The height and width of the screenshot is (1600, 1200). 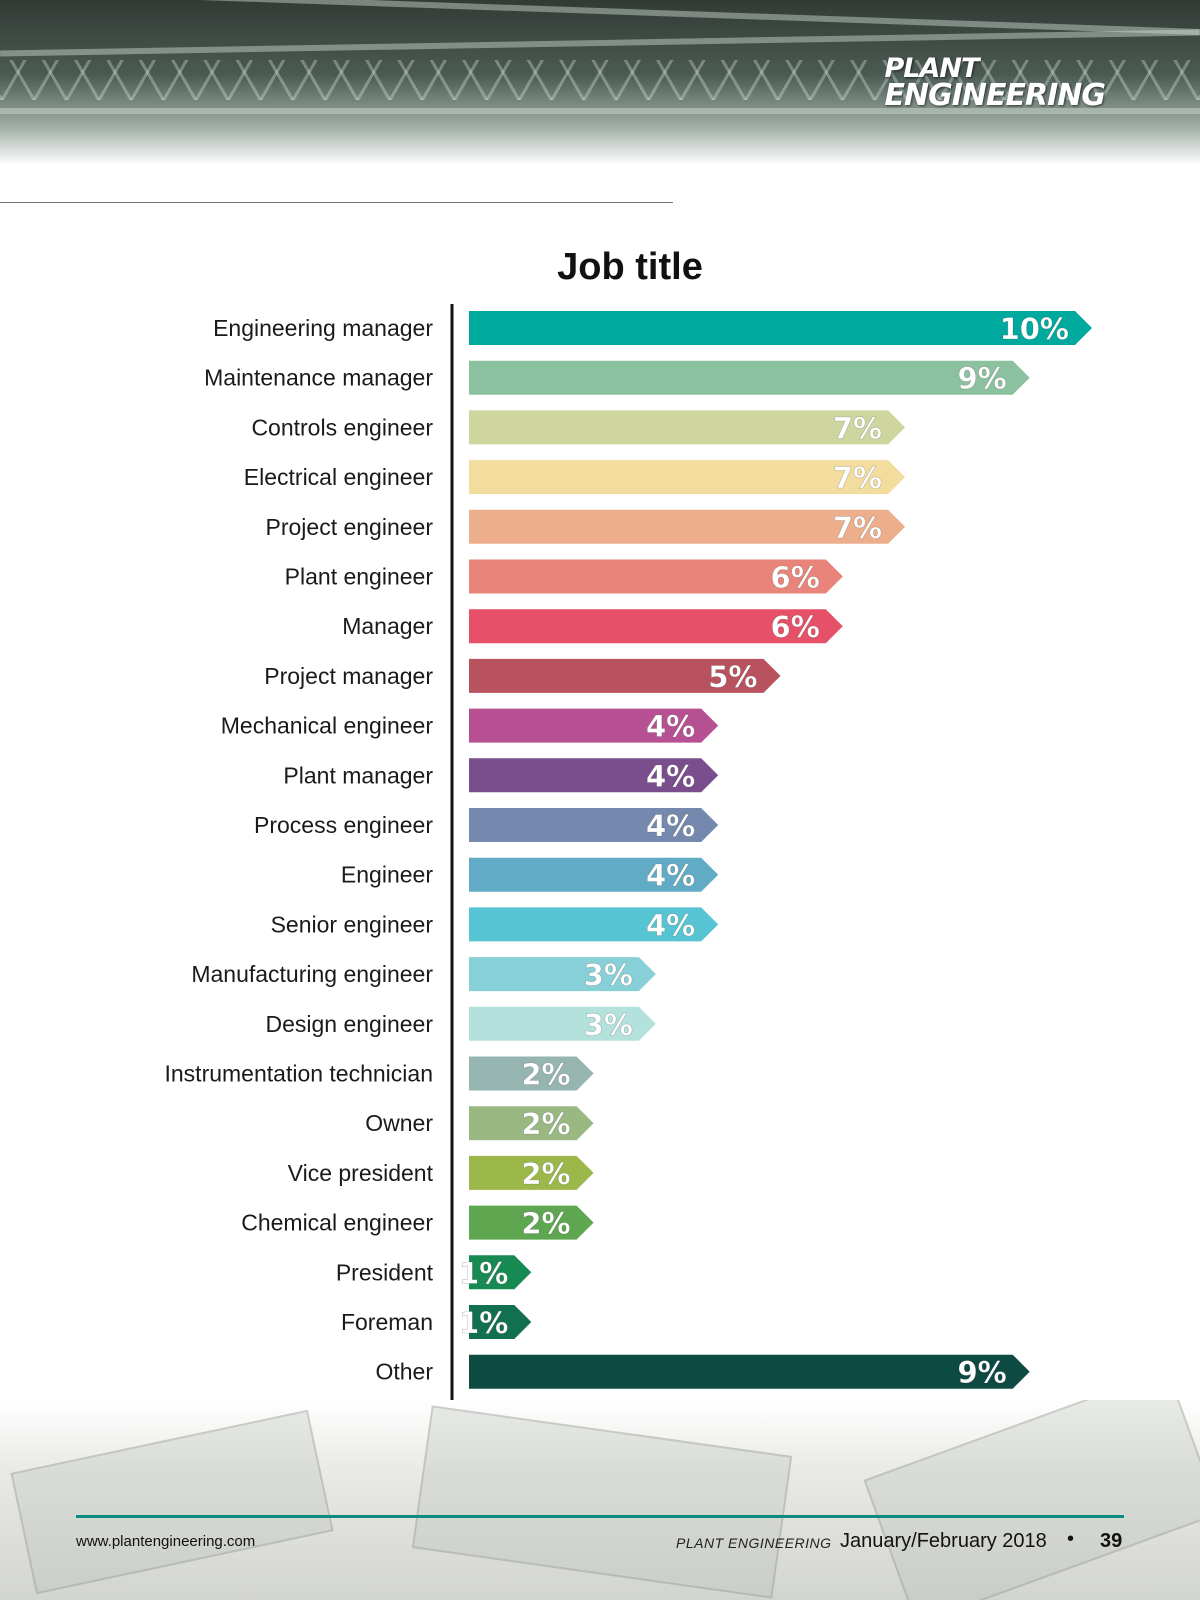 What do you see at coordinates (323, 328) in the screenshot?
I see `category-label: Engineering manager` at bounding box center [323, 328].